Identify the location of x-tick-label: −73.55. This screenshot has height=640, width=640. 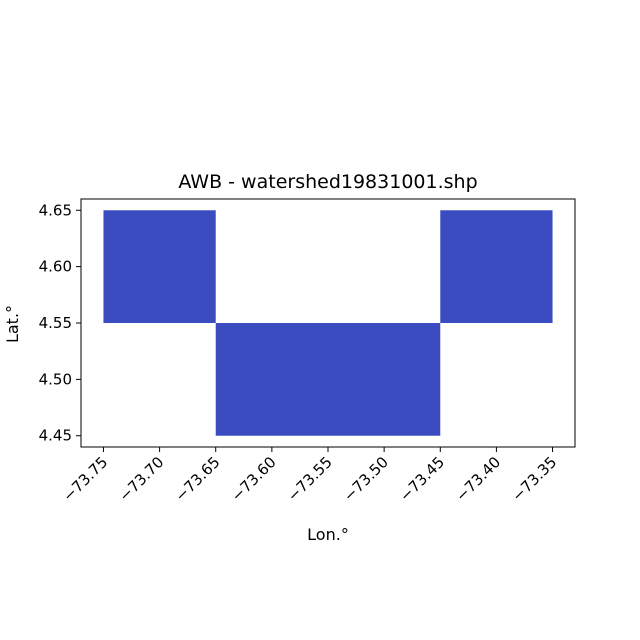
(310, 479).